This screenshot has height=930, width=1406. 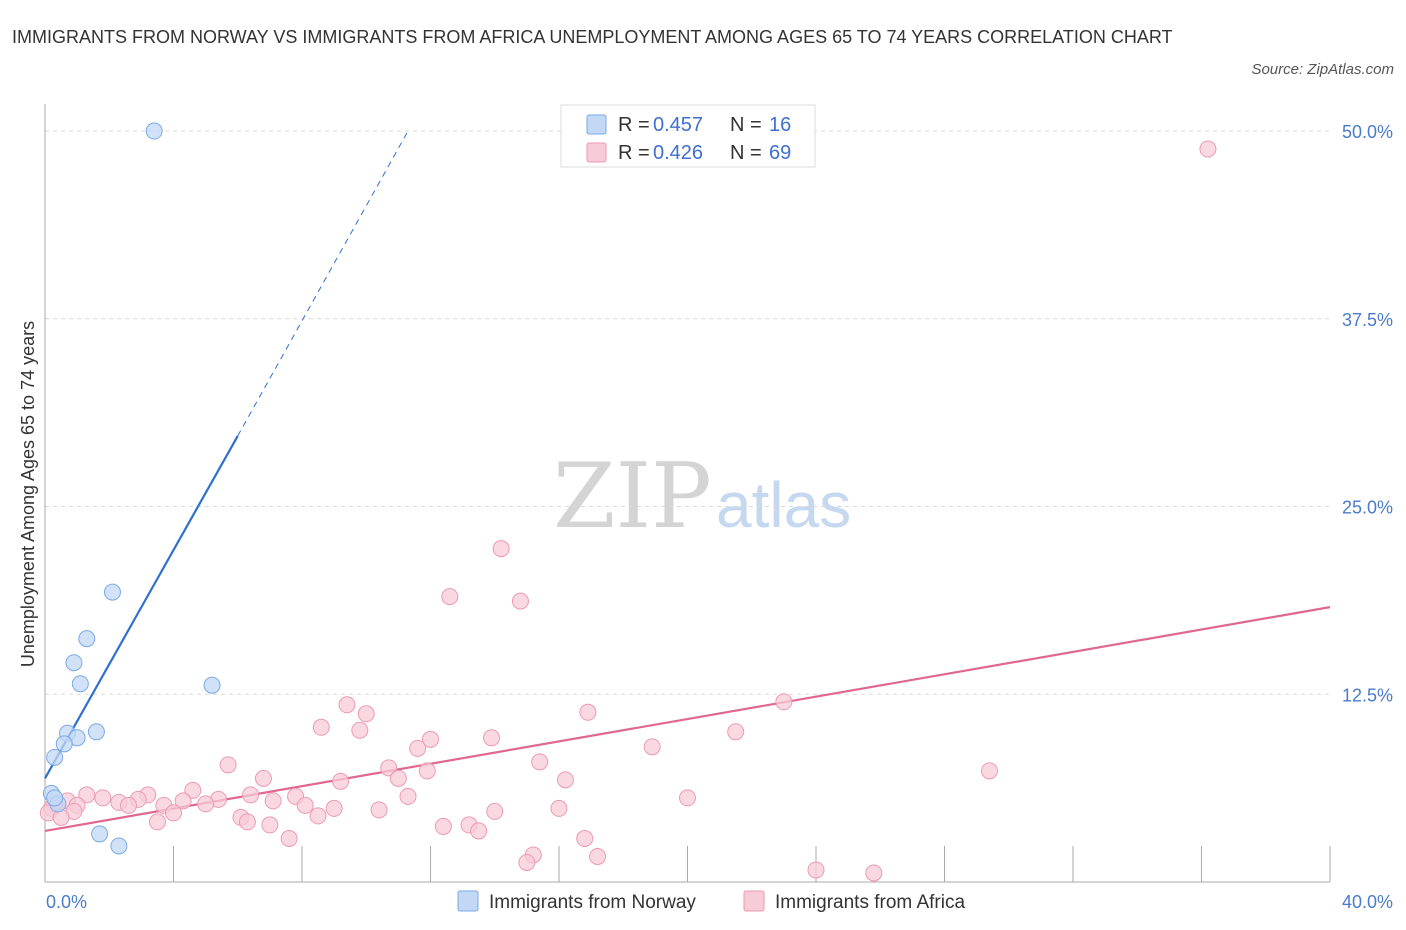 What do you see at coordinates (1367, 413) in the screenshot?
I see `y-tick-labels: 12.5% 25.0% 37.5% 50.0%` at bounding box center [1367, 413].